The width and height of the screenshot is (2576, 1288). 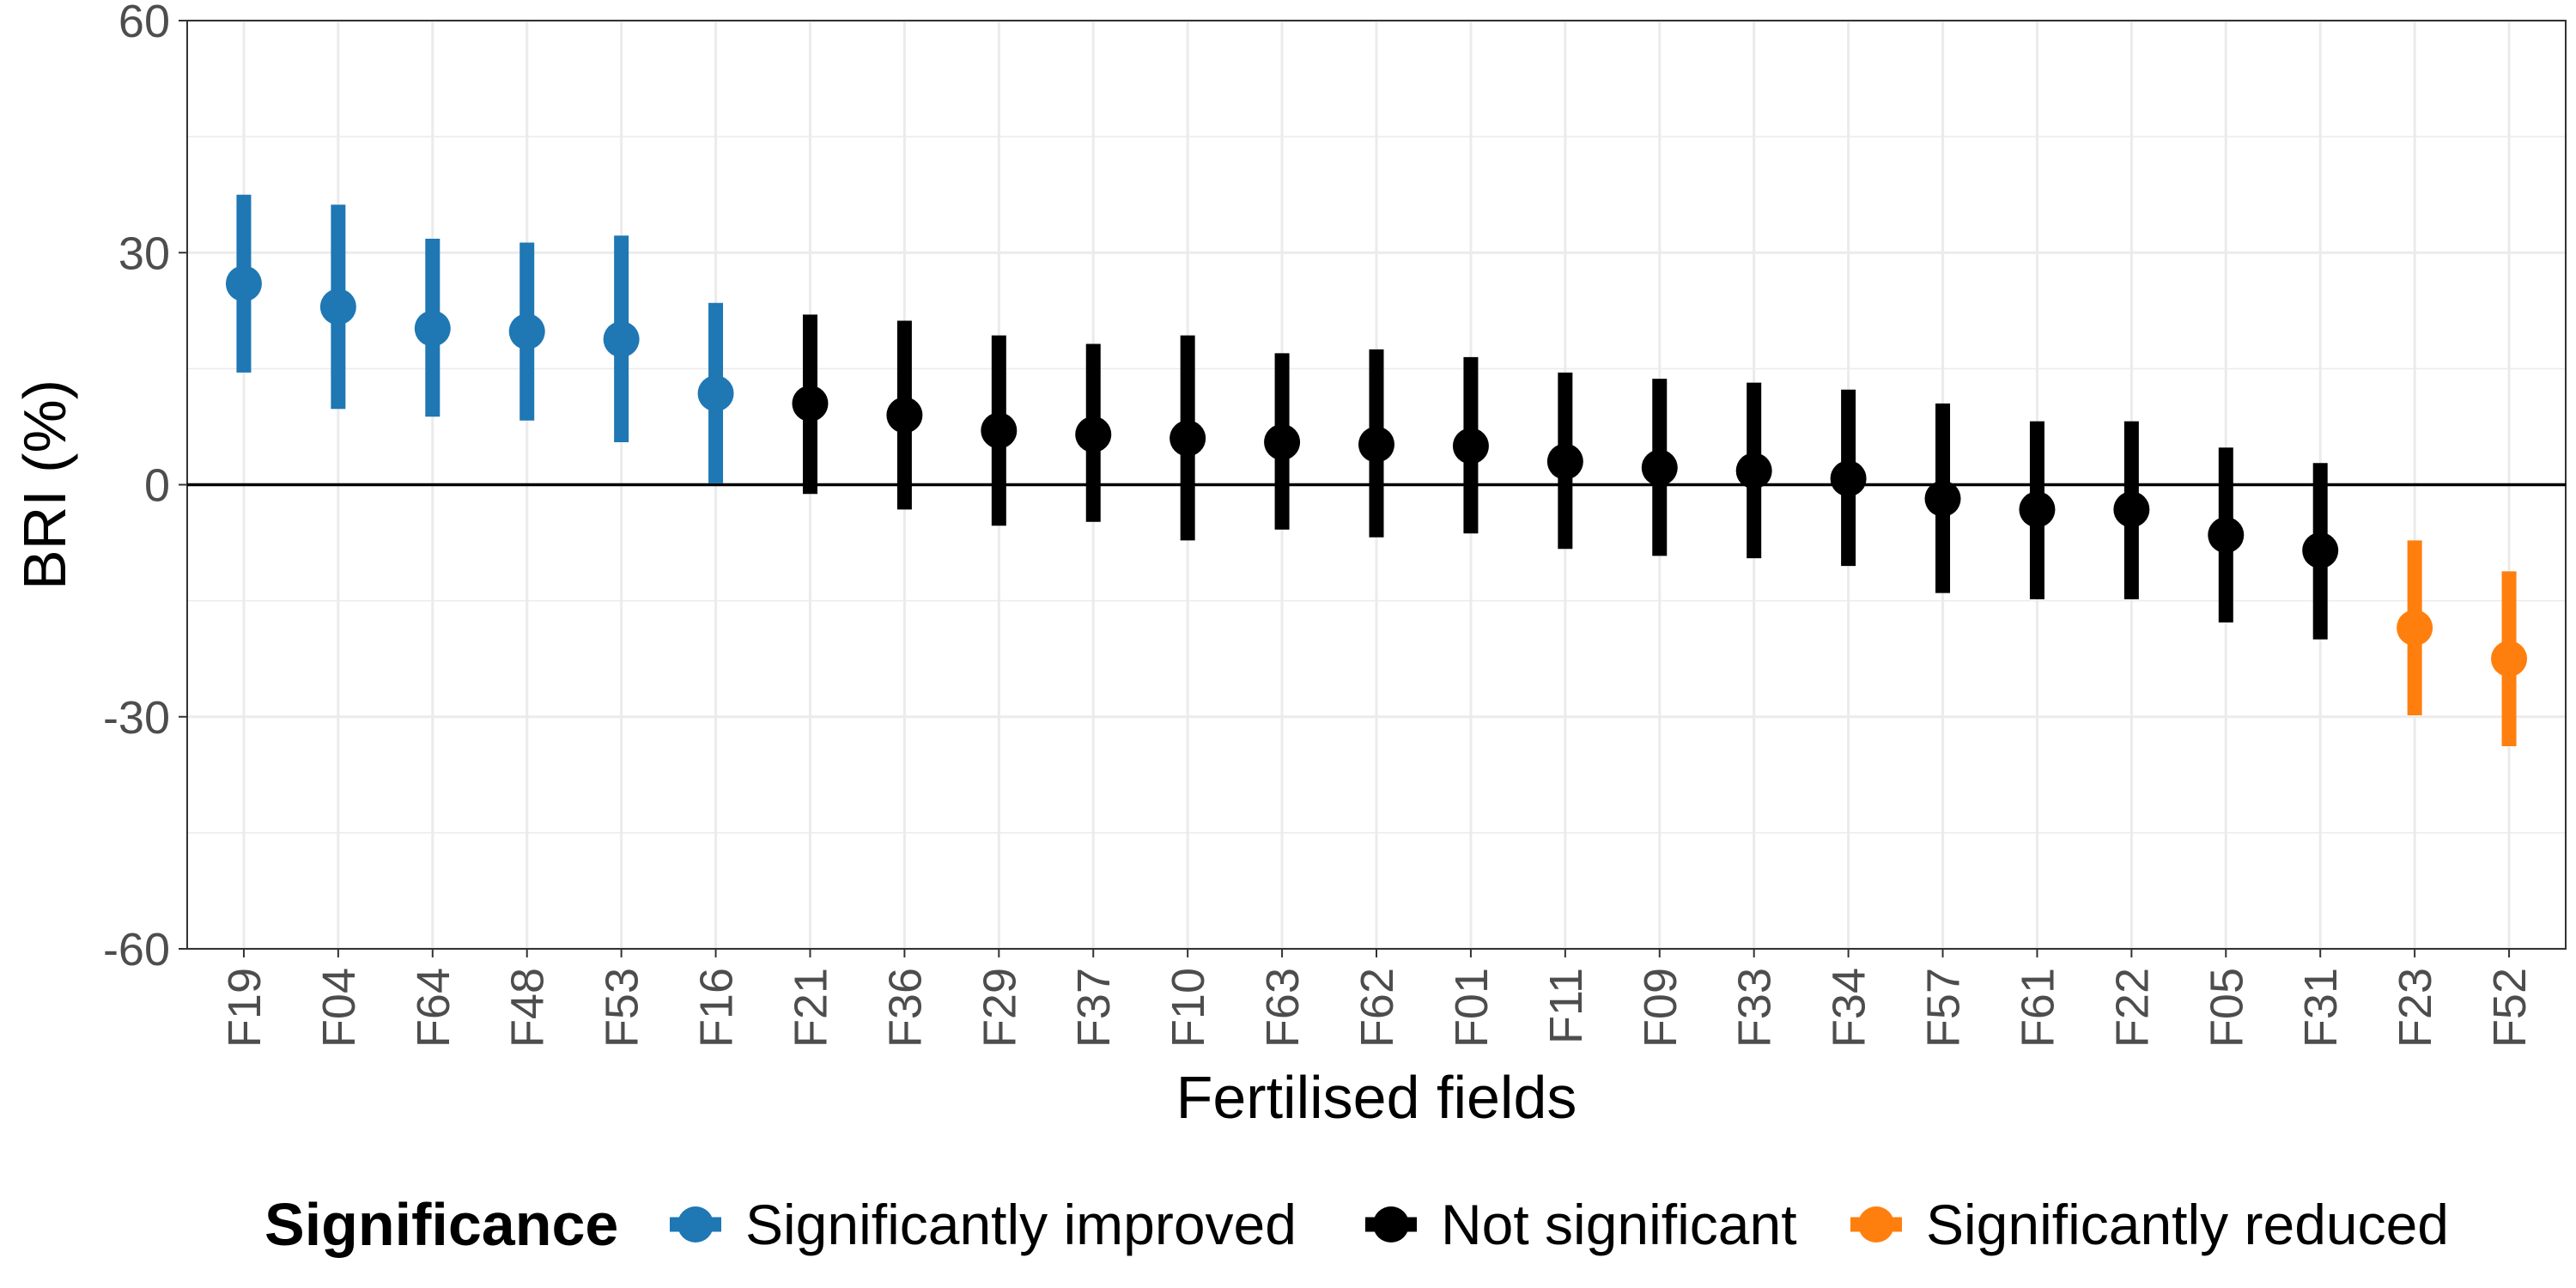 What do you see at coordinates (1283, 1008) in the screenshot?
I see `x-tick-label: F63` at bounding box center [1283, 1008].